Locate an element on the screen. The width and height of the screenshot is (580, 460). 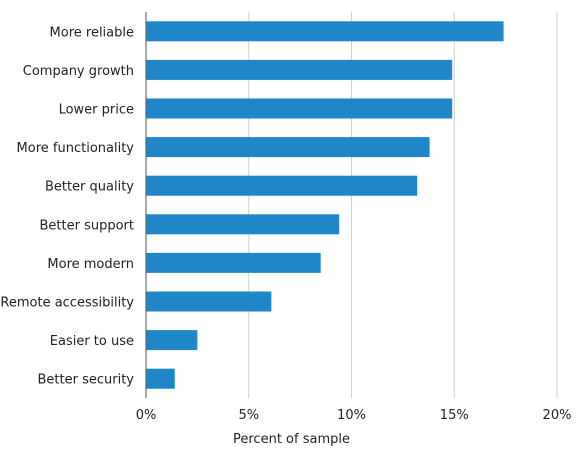
category-label: Better quality is located at coordinates (89, 187).